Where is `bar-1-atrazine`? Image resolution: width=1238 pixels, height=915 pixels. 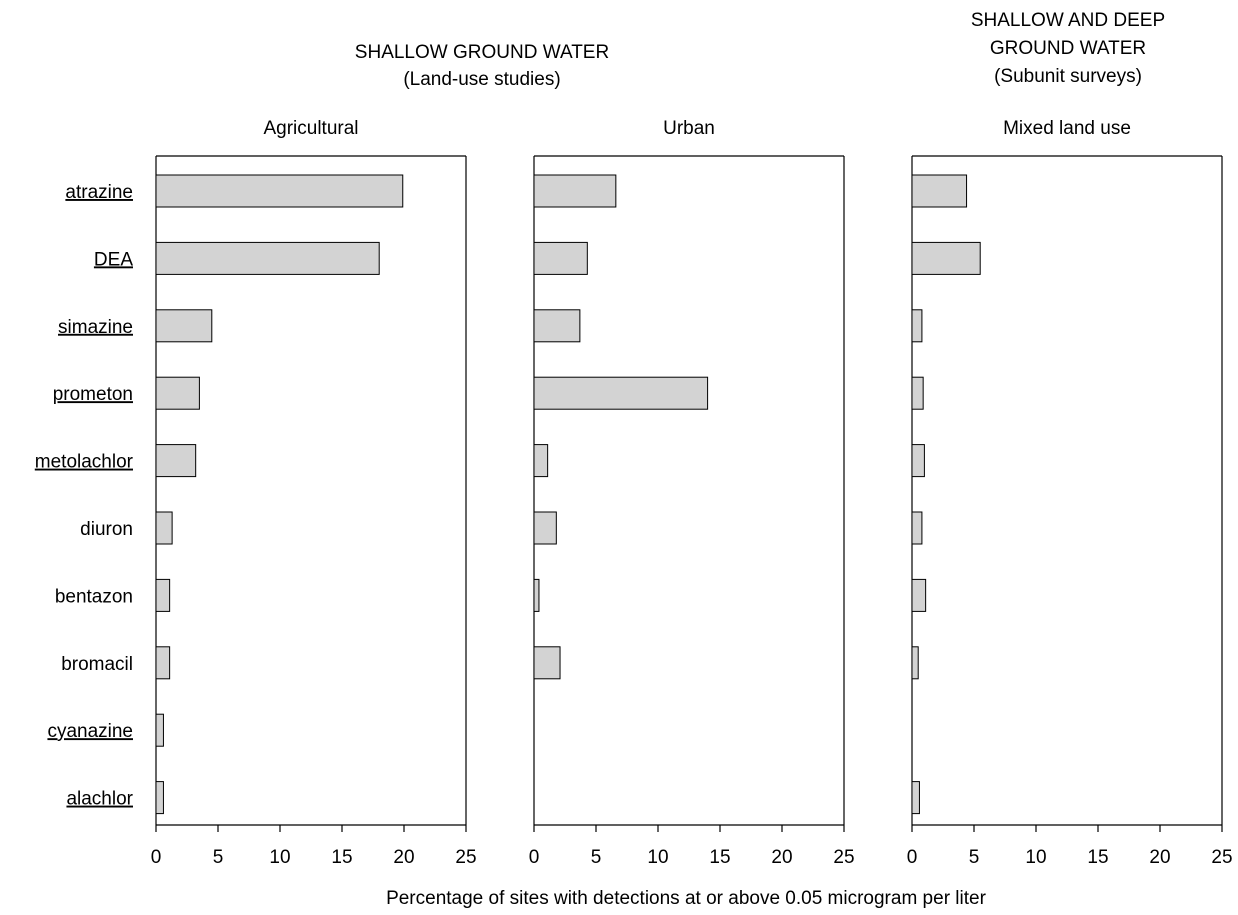
bar-1-atrazine is located at coordinates (575, 191).